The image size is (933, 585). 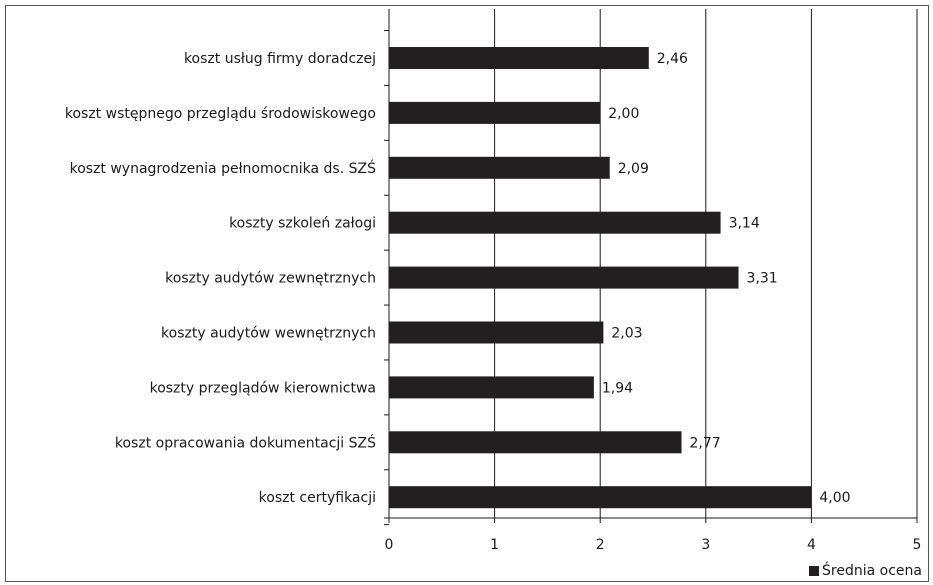 I want to click on value-label-1: 2,00, so click(x=623, y=114).